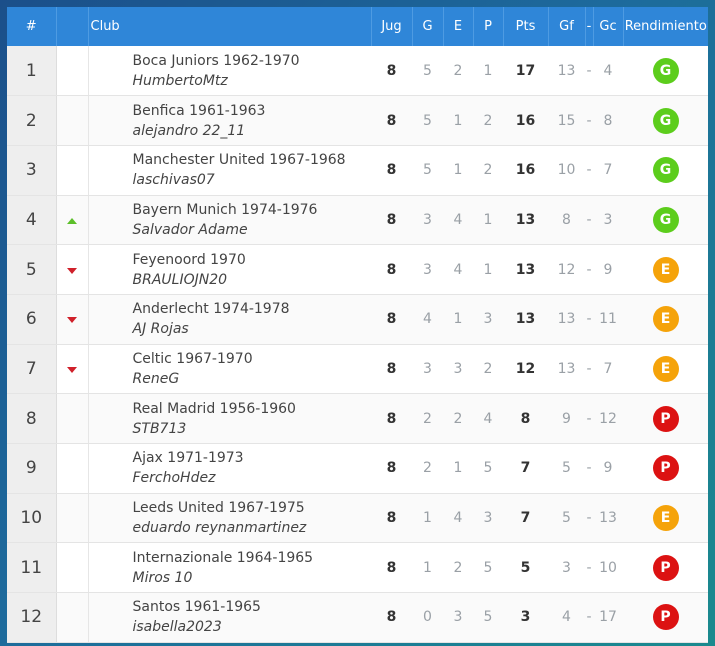 Image resolution: width=715 pixels, height=646 pixels. I want to click on table-row: 9 Ajax 1971-1973 FerchoHdez 8 2 1 5 7 5-9 P, so click(357, 468).